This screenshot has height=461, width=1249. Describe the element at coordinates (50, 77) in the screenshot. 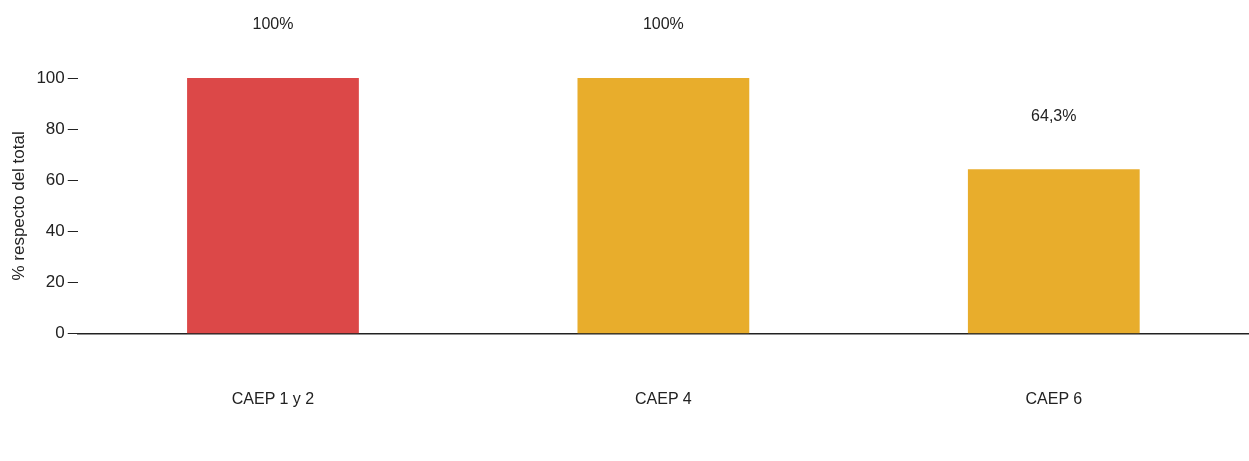

I see `y-tick-label: 100` at that location.